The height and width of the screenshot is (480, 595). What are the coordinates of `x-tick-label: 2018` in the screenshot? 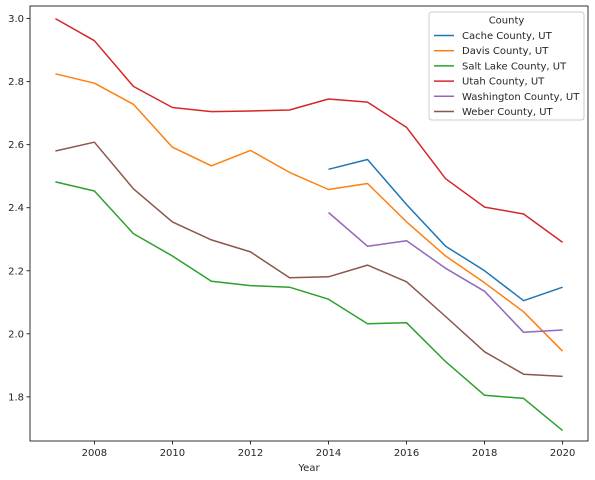 It's located at (484, 453).